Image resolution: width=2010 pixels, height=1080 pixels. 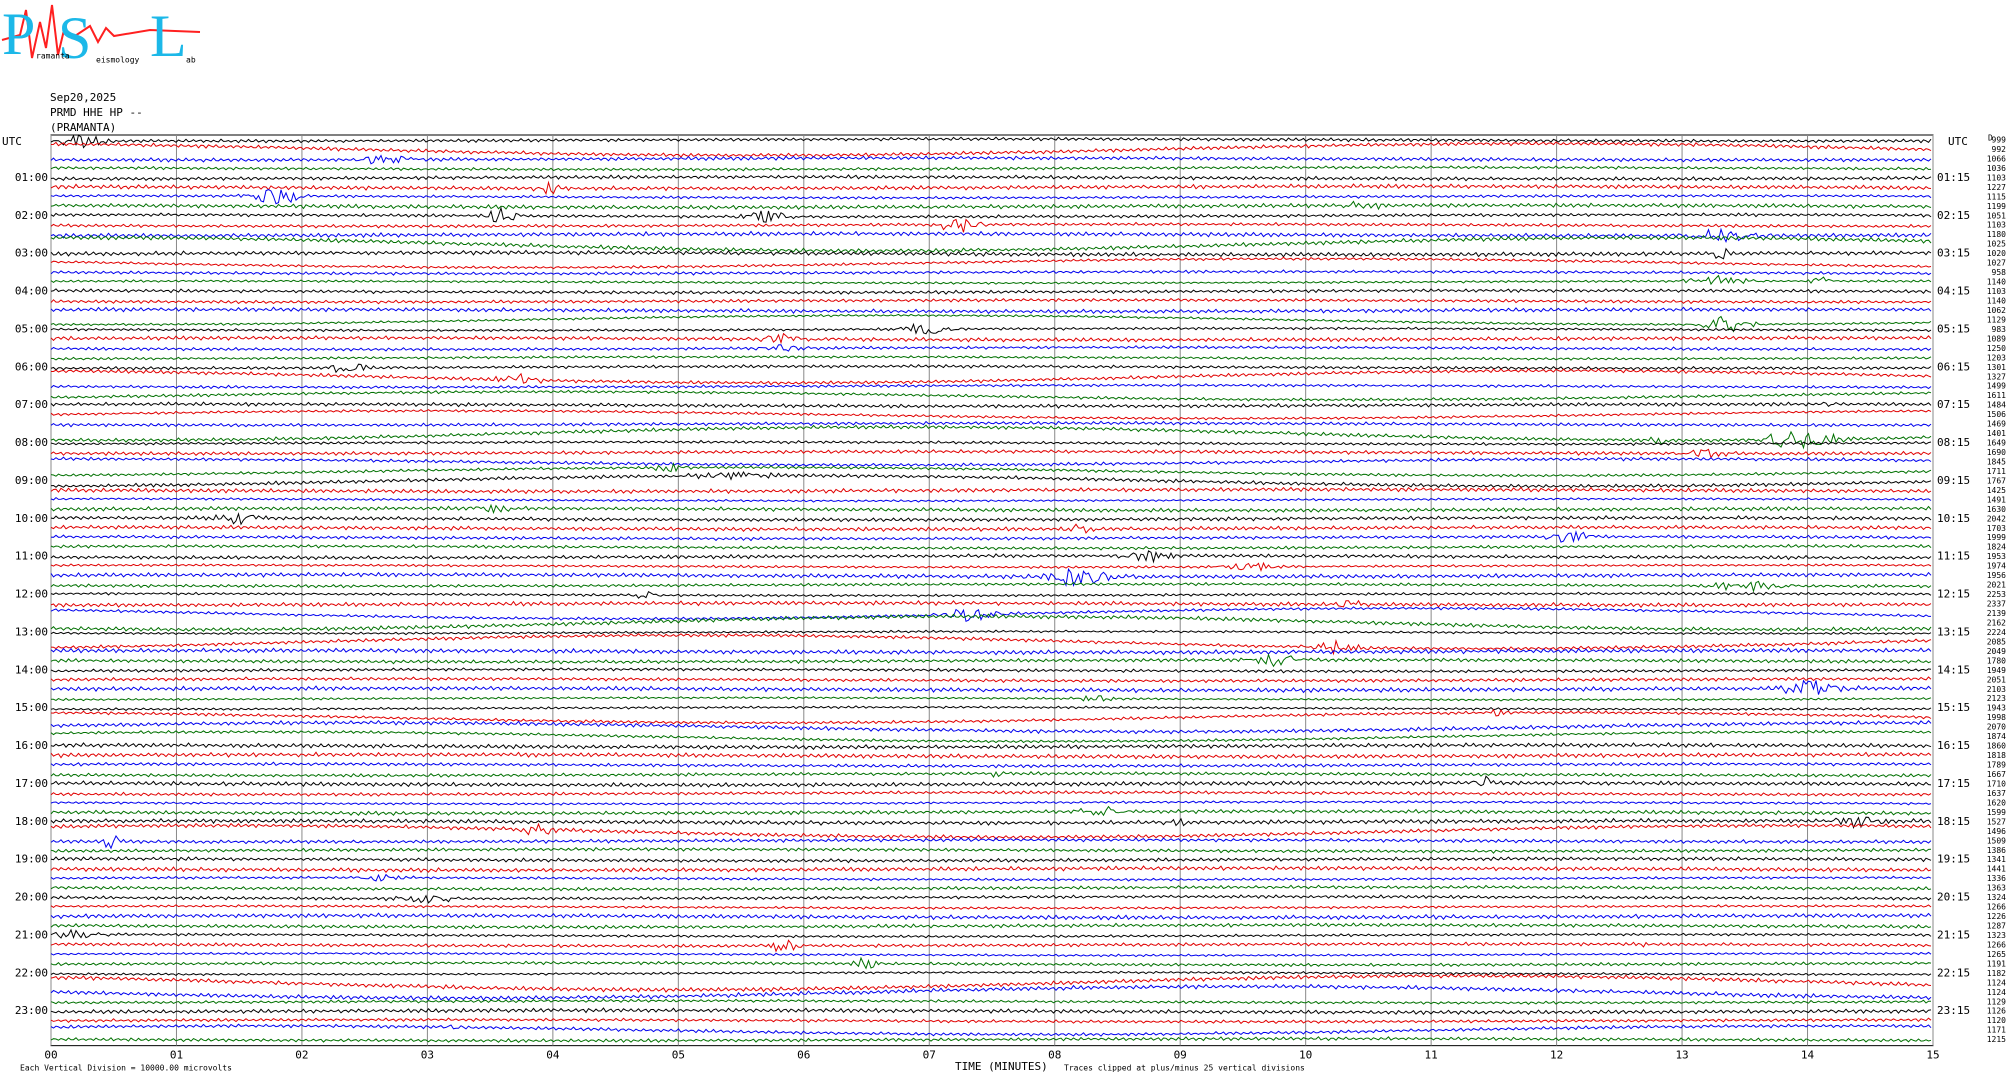 What do you see at coordinates (1953, 442) in the screenshot?
I see `right-time-label: 08:15` at bounding box center [1953, 442].